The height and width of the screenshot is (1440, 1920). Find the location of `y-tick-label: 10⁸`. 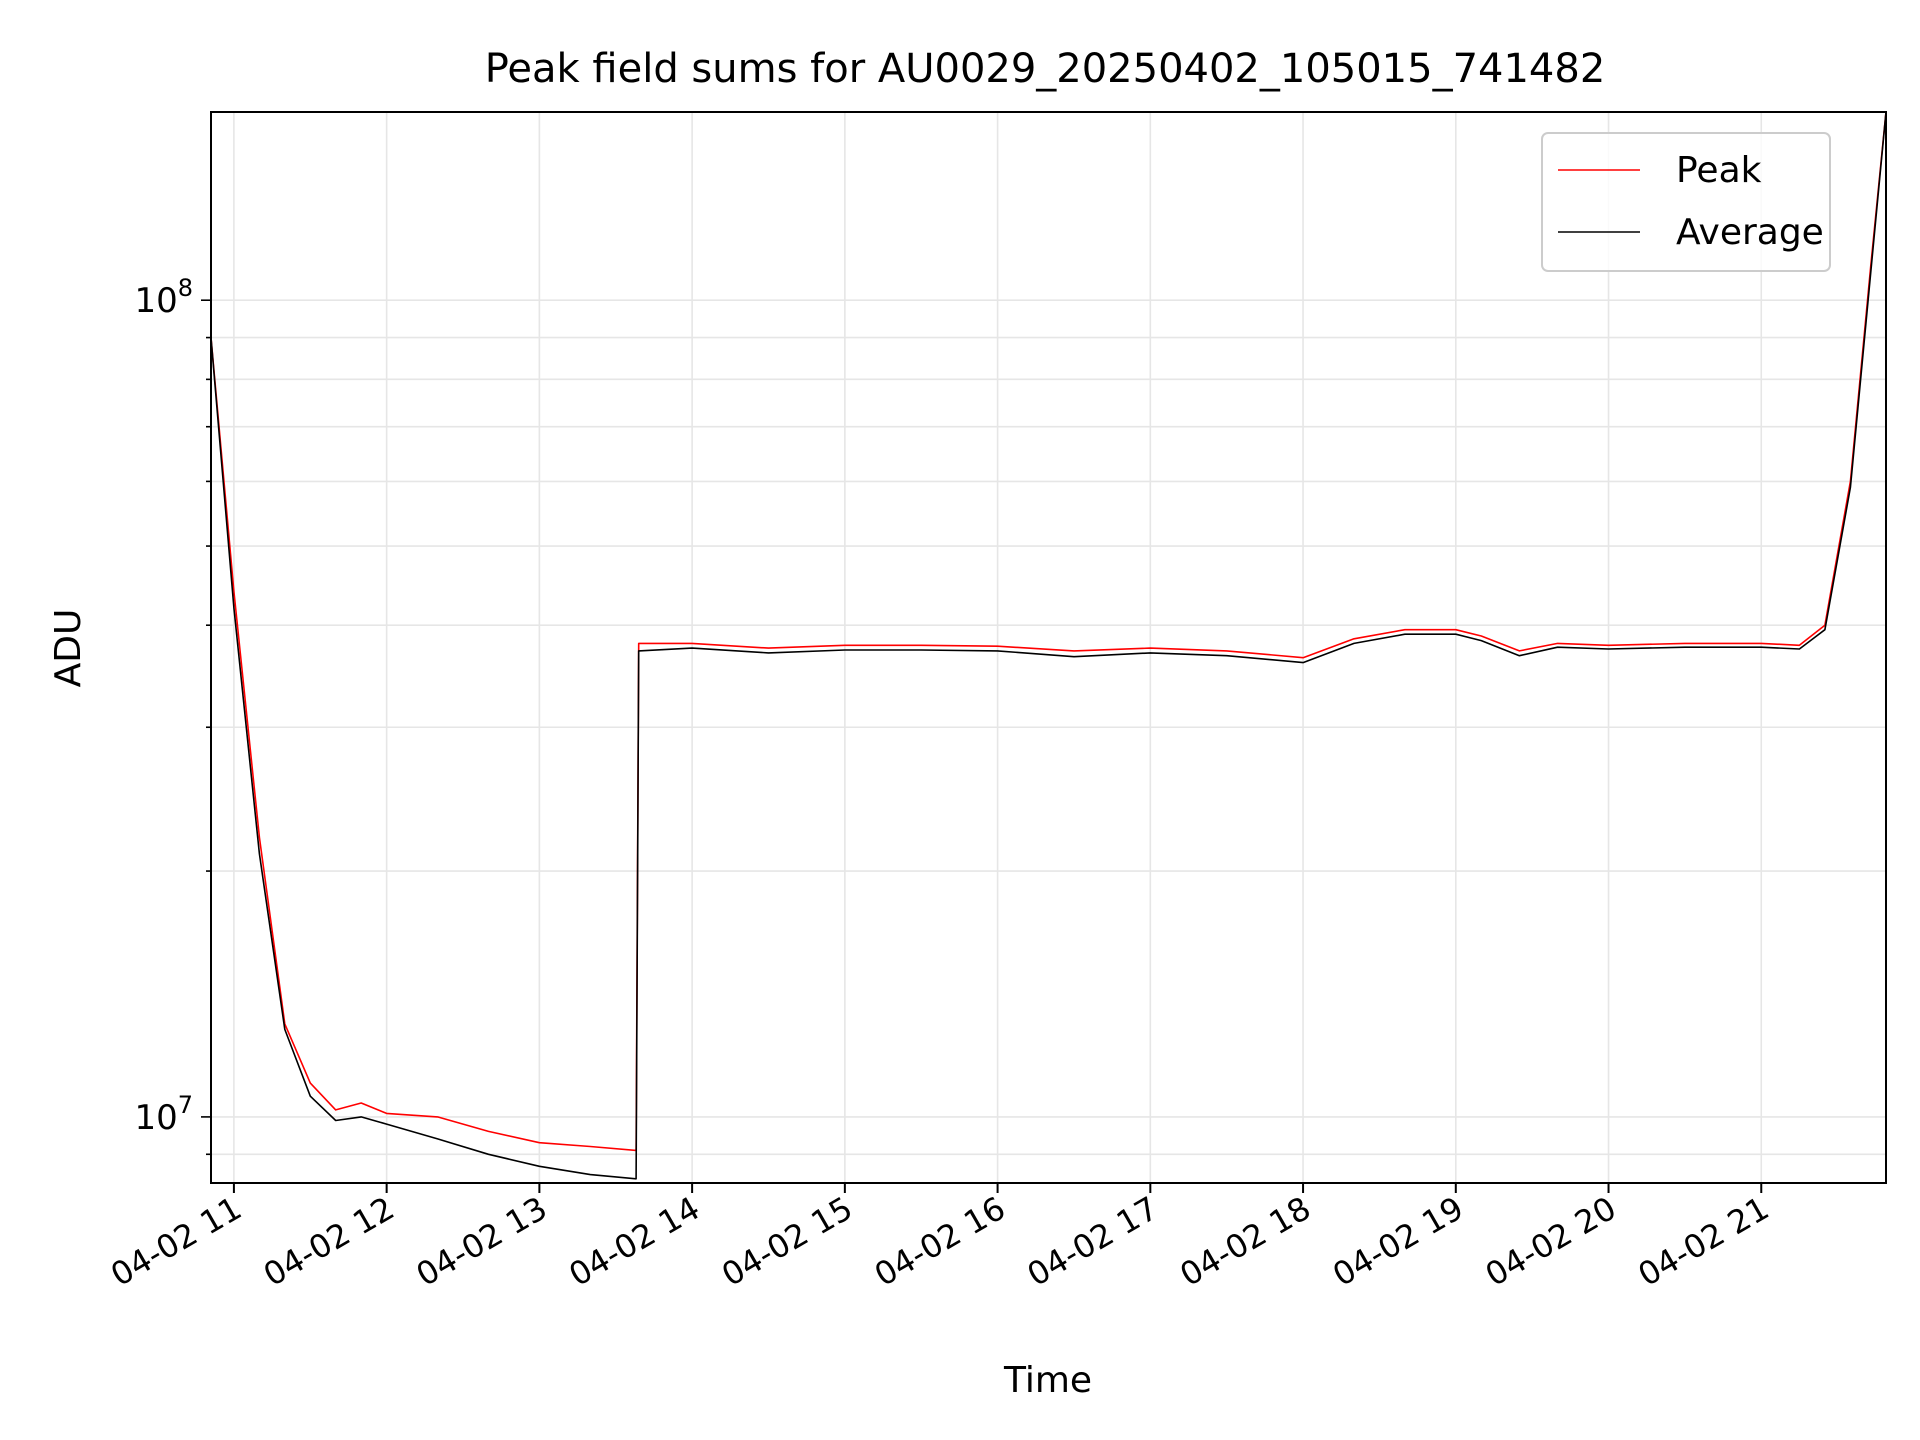

y-tick-label: 10⁸ is located at coordinates (163, 297).